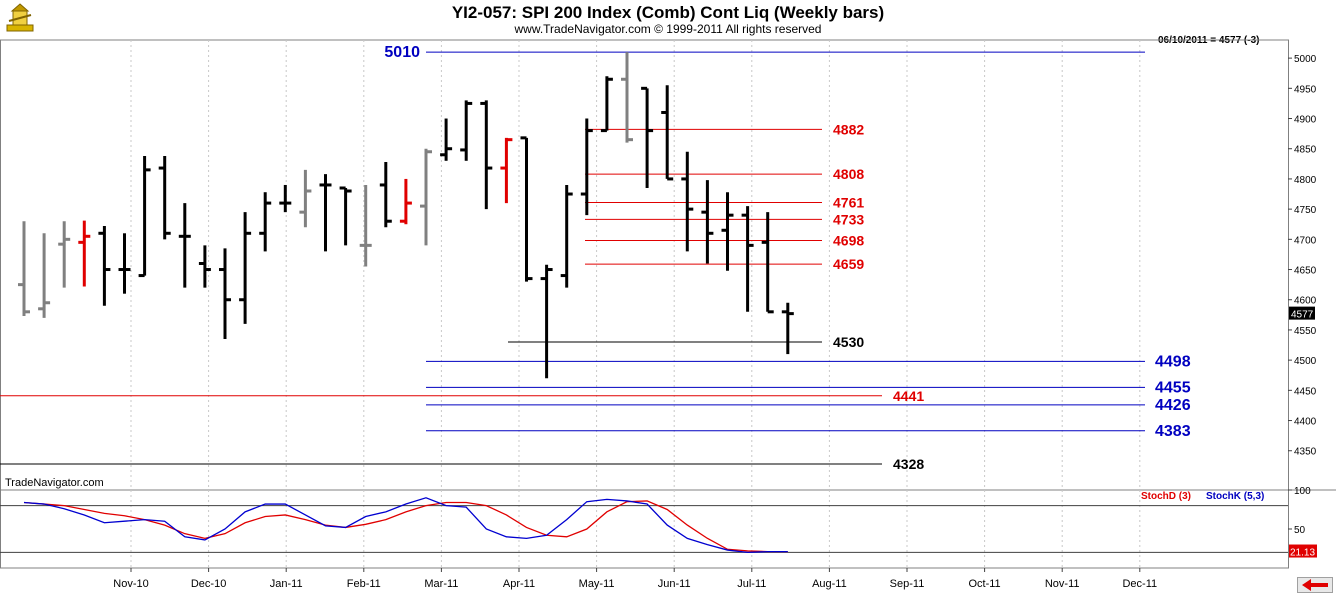  I want to click on x-tick-label: Feb-11, so click(364, 584).